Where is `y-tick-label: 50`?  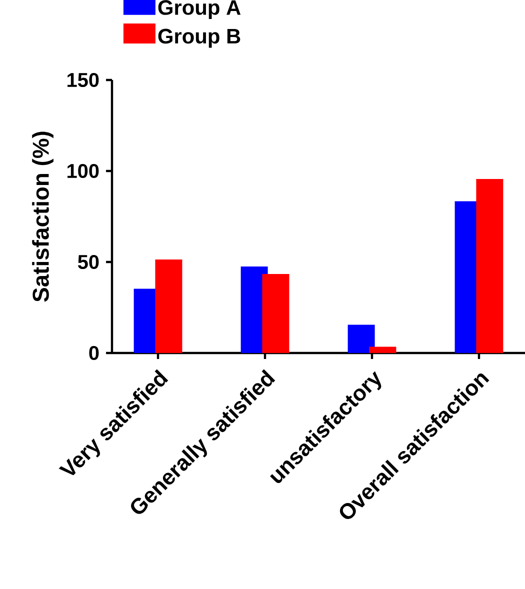
y-tick-label: 50 is located at coordinates (88, 262).